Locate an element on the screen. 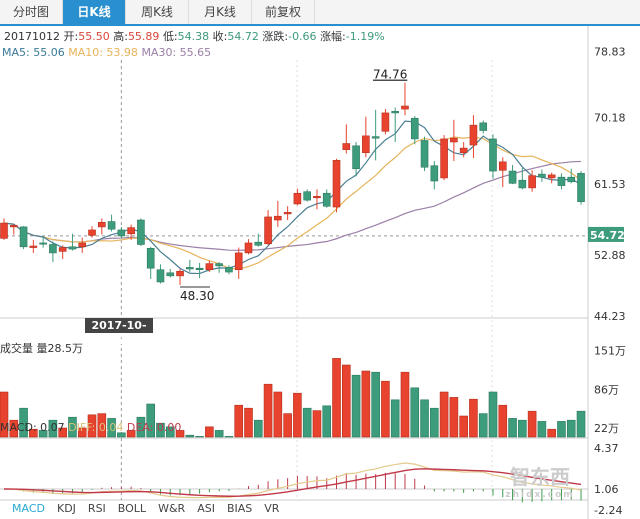  volume-axis-label: 86万 is located at coordinates (606, 390).